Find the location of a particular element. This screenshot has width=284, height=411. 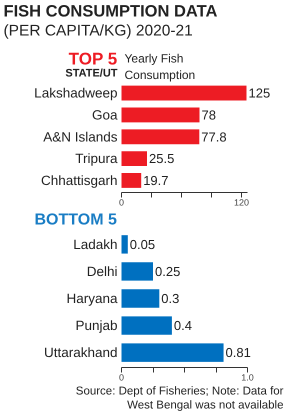

data-label: 19.7 is located at coordinates (156, 180).